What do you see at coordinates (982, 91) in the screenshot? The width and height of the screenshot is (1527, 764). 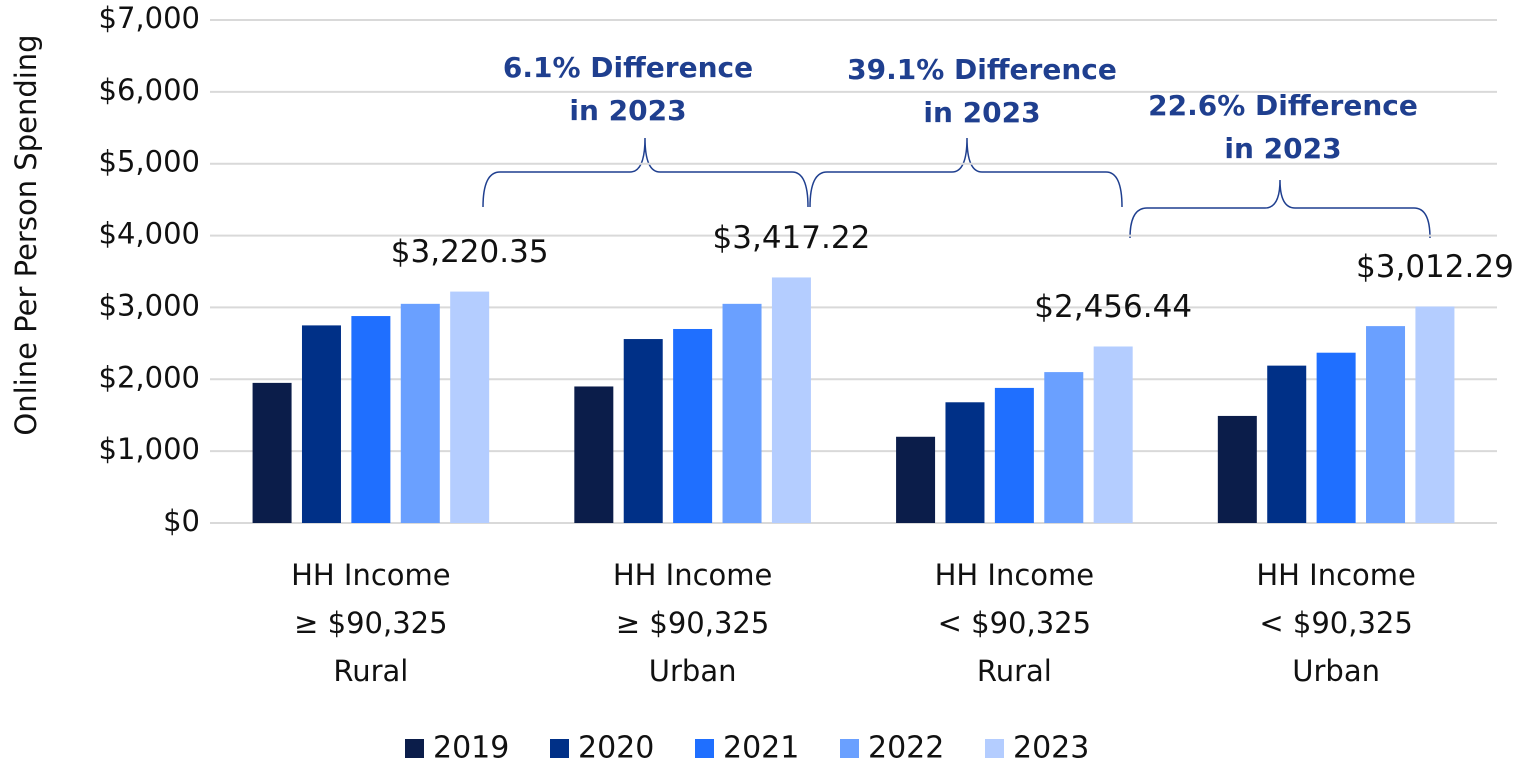 I see `annotation: 39.1% Difference in 2023` at bounding box center [982, 91].